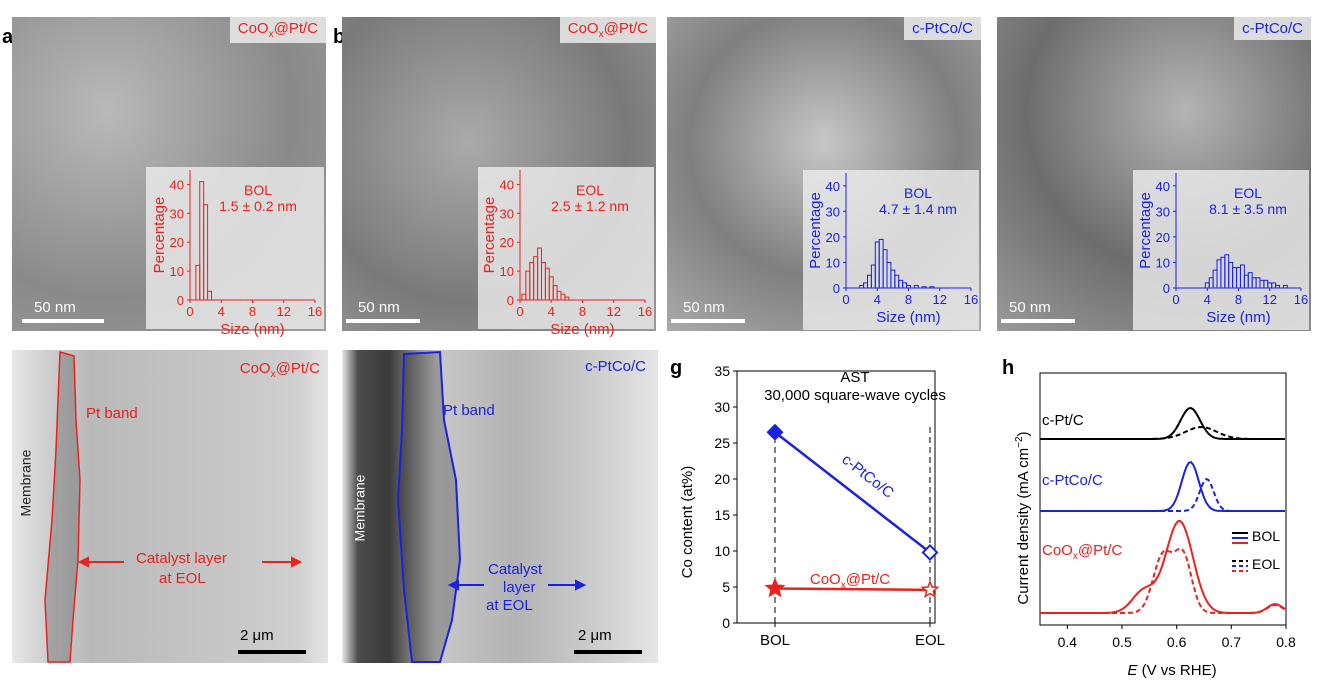  I want to click on h-curve-coox-eol, so click(1163, 580).